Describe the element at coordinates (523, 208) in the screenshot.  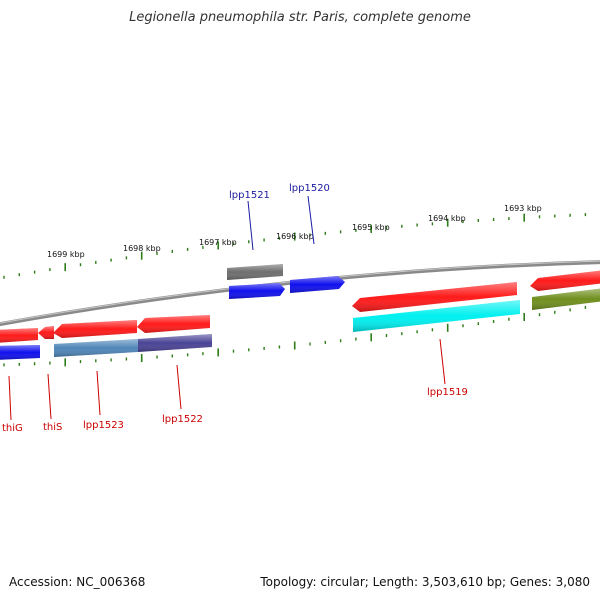
I see `scale-label: 1693 kbp` at that location.